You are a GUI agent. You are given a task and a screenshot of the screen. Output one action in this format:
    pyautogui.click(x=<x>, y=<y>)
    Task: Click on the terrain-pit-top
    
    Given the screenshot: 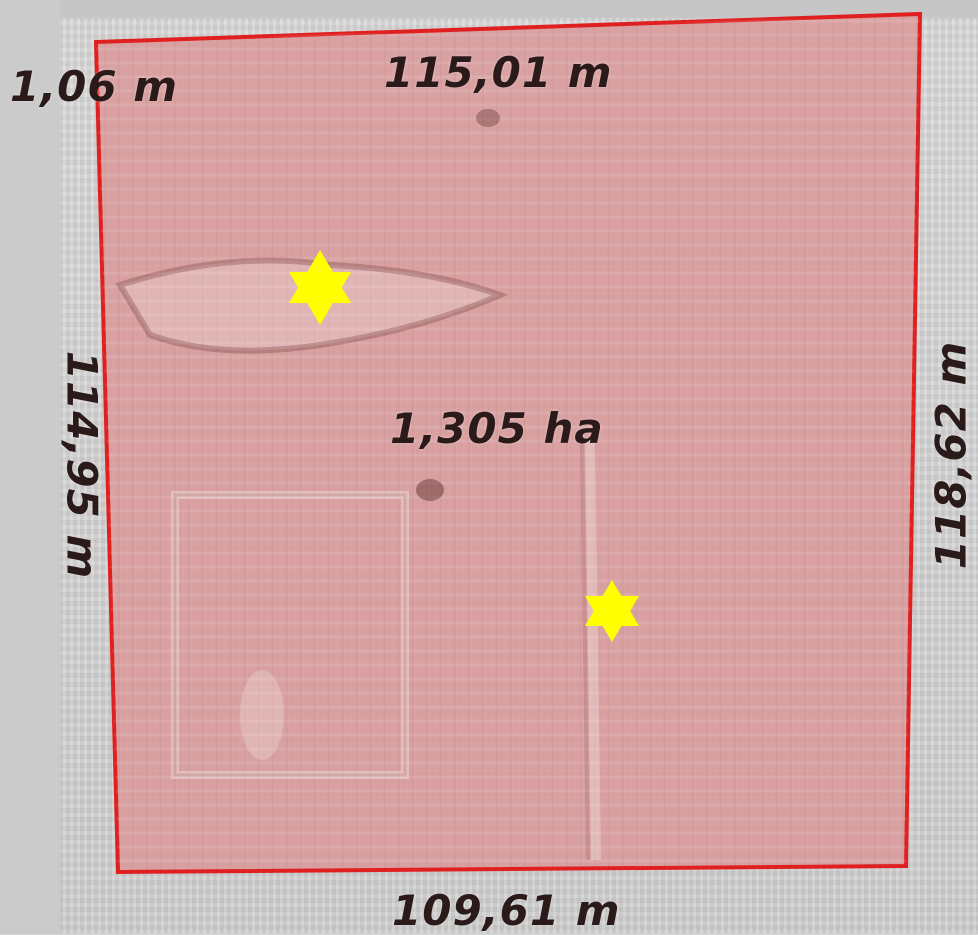 What is the action you would take?
    pyautogui.click(x=488, y=118)
    